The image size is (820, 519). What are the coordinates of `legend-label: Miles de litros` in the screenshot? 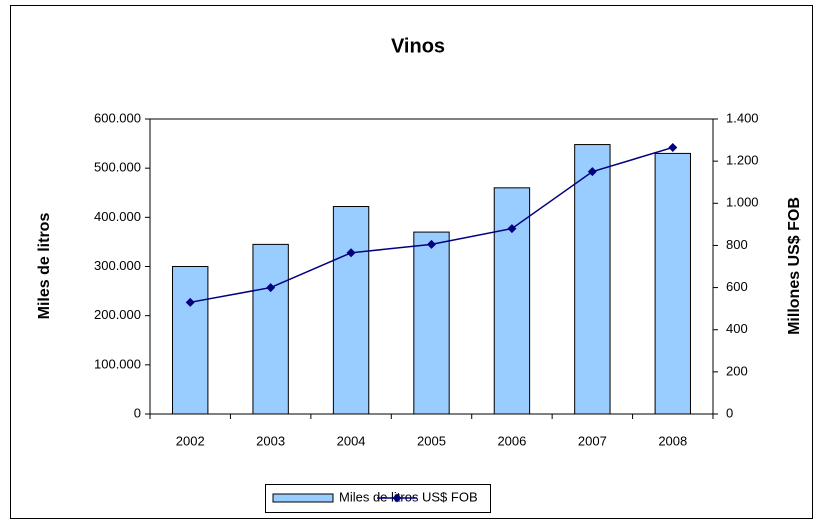 It's located at (379, 496).